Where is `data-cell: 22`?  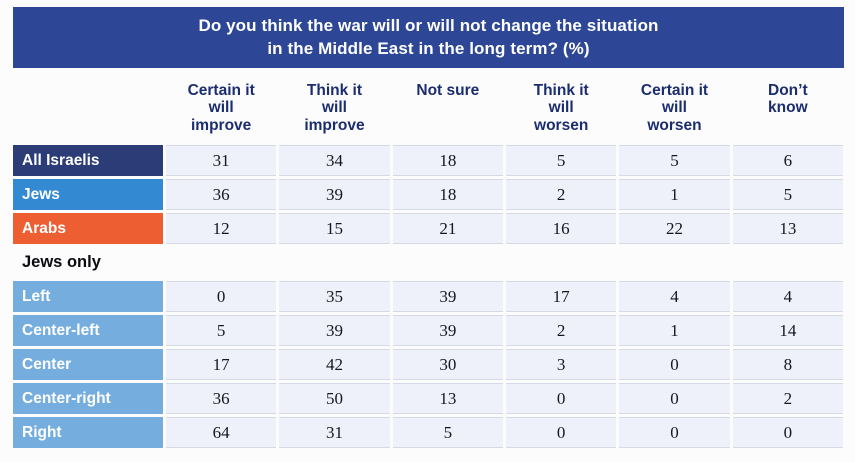
data-cell: 22 is located at coordinates (674, 228).